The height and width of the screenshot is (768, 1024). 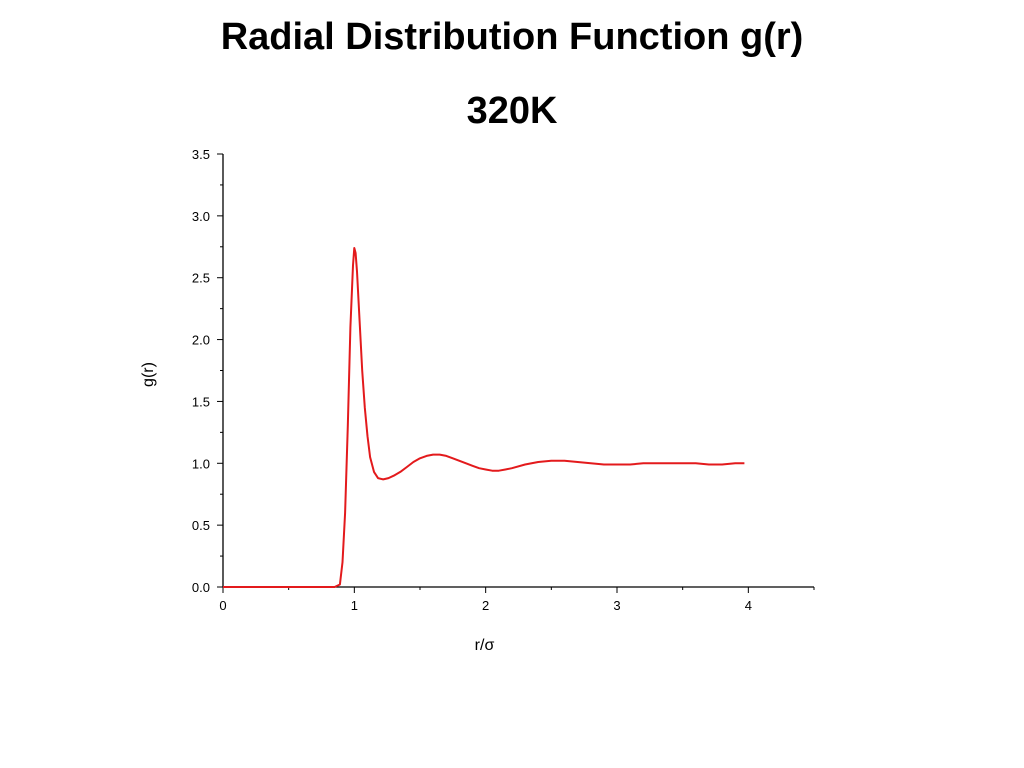 I want to click on y-tick-label: 2.5, so click(x=201, y=278).